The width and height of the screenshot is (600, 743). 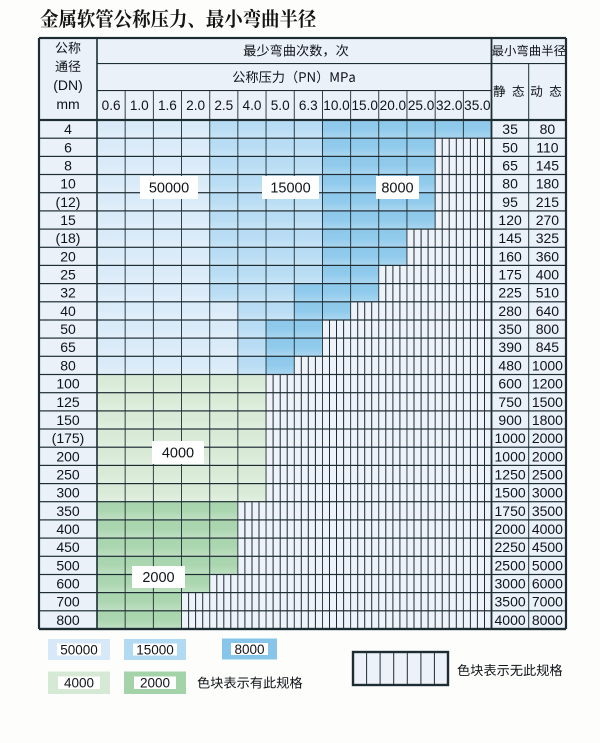 I want to click on svg-text: 100, so click(x=68, y=384).